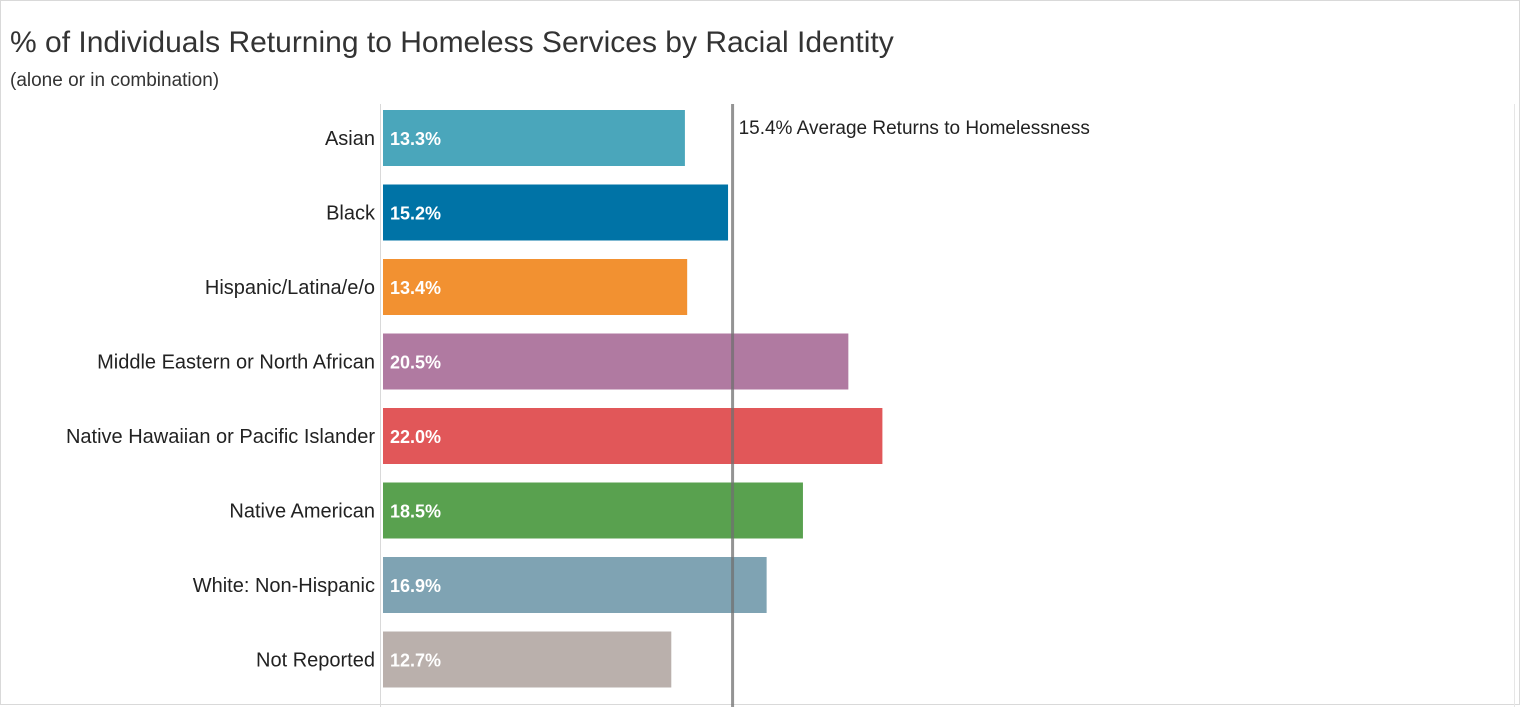 The width and height of the screenshot is (1522, 707). What do you see at coordinates (220, 437) in the screenshot?
I see `category-label-native-hawaiian-or-pacific-islander: Native Hawaiian or Pacific Islander` at bounding box center [220, 437].